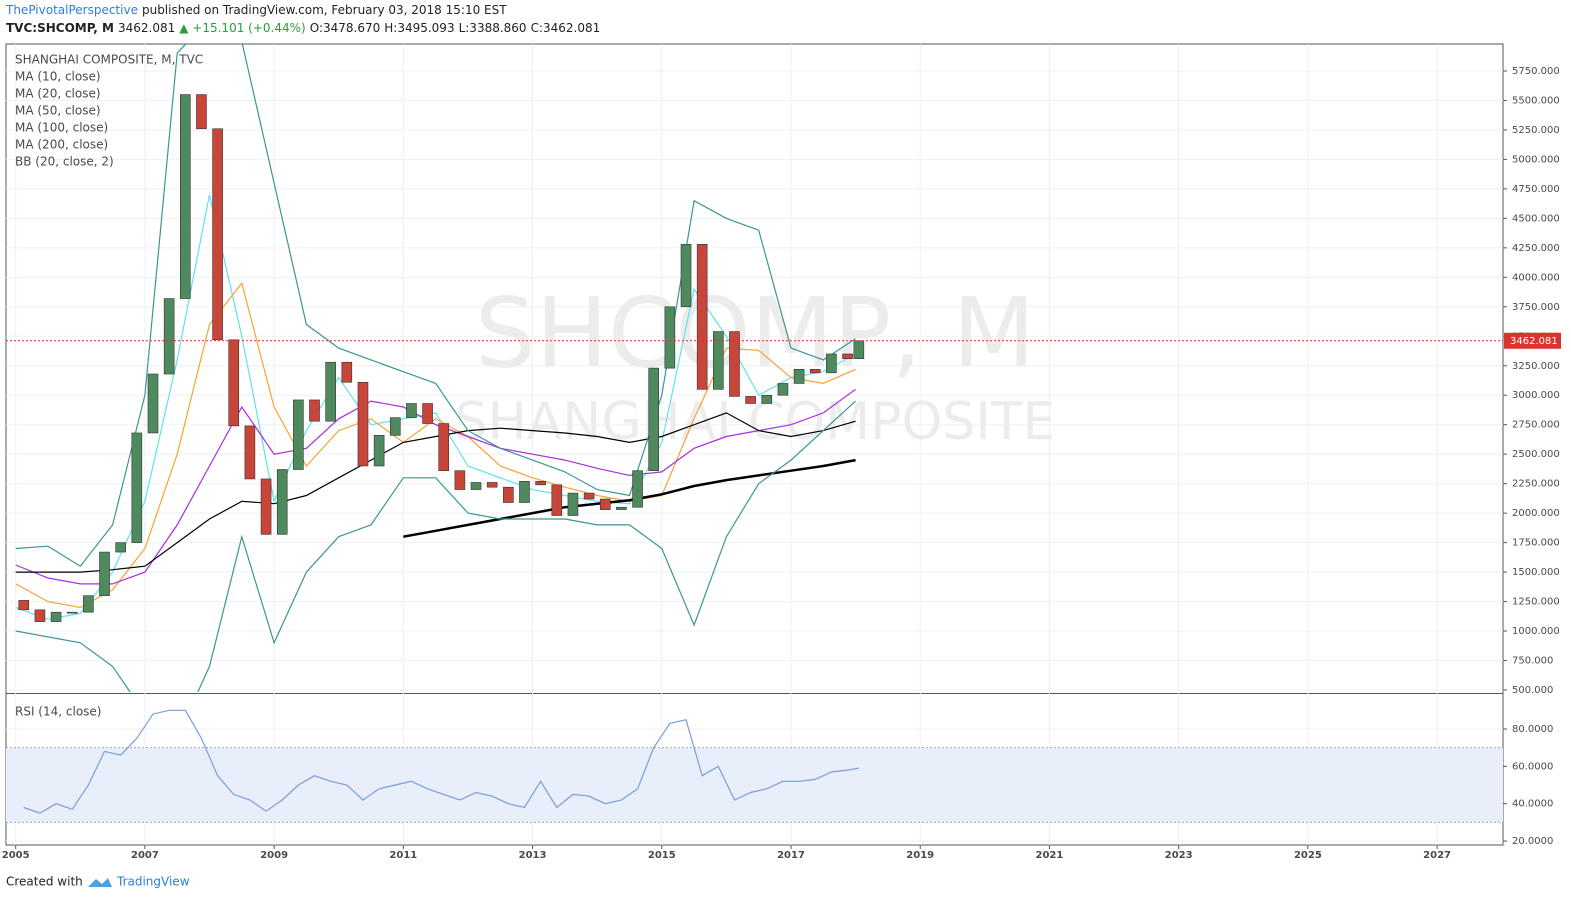 This screenshot has height=902, width=1571. What do you see at coordinates (1179, 855) in the screenshot?
I see `x-tick-label: 2023` at bounding box center [1179, 855].